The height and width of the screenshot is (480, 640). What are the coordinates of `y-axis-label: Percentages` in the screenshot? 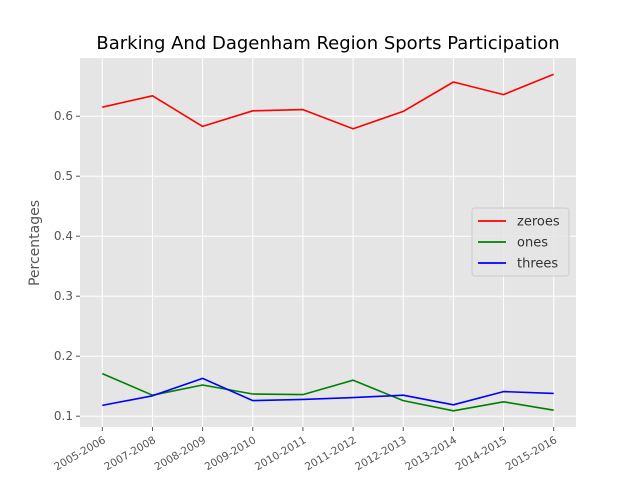 It's located at (35, 243).